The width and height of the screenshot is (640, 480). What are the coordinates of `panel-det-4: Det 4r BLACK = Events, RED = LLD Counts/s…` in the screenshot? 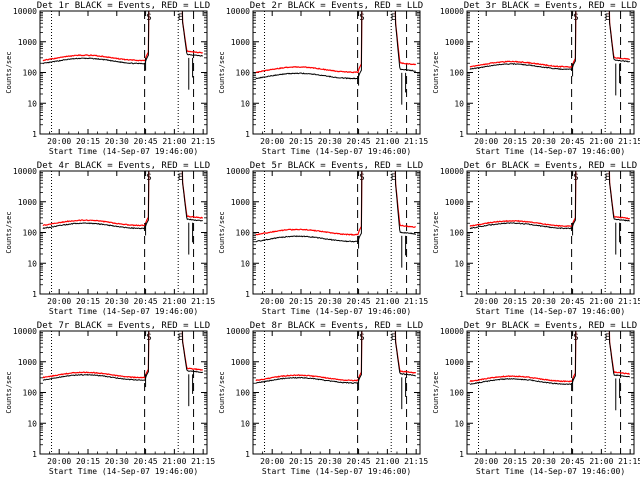 It's located at (110, 238).